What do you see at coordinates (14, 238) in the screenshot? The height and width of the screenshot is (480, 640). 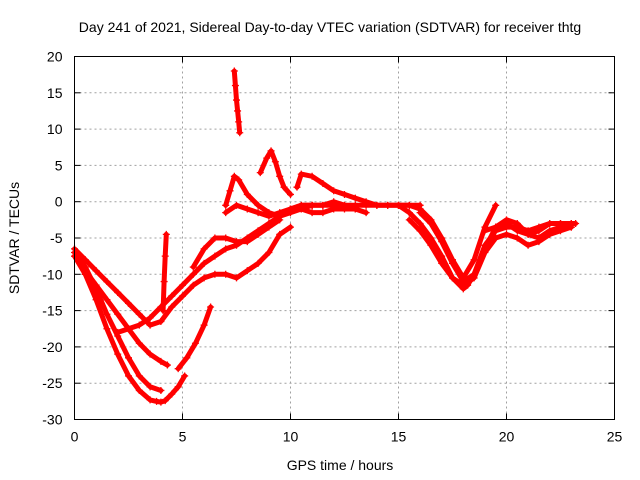 I see `y-axis-label: SDTVAR / TECUs` at bounding box center [14, 238].